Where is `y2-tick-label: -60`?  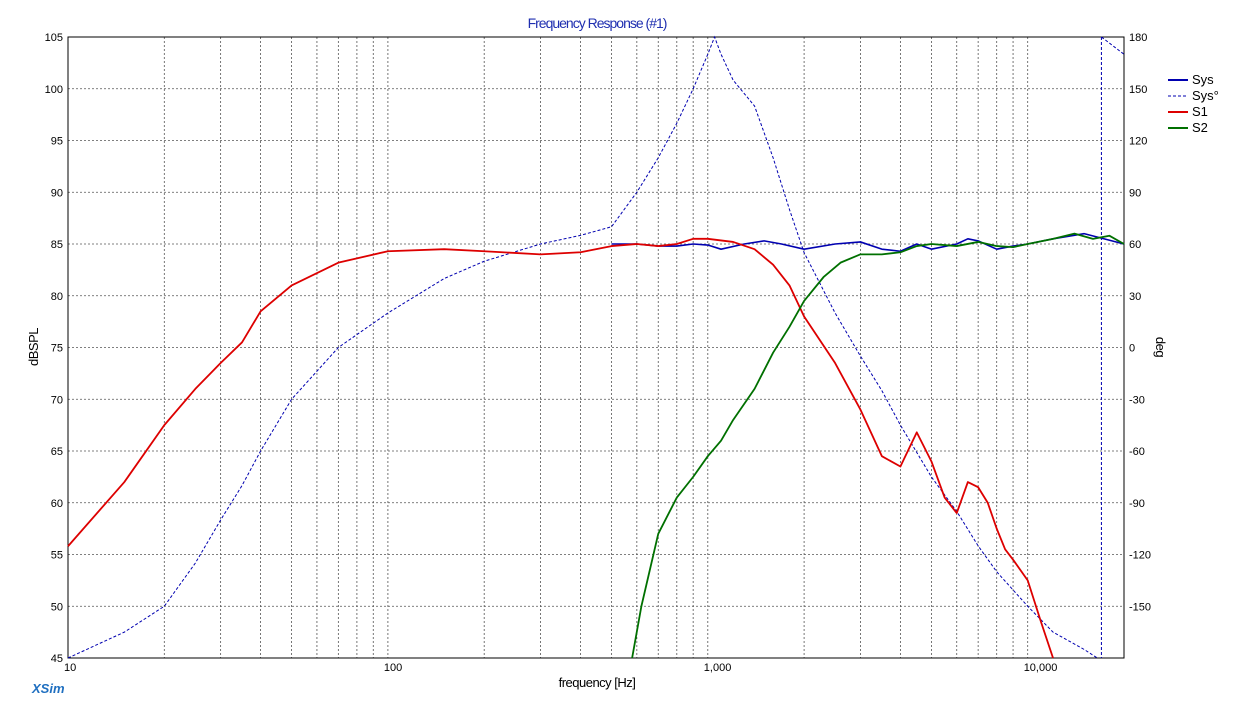
y2-tick-label: -60 is located at coordinates (1137, 452).